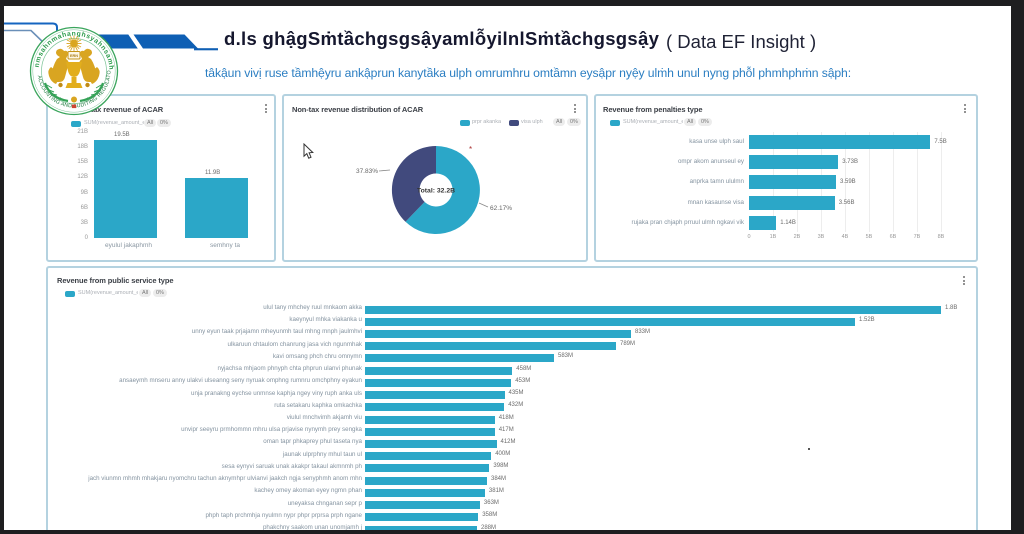 This screenshot has width=1024, height=534. Describe the element at coordinates (367, 171) in the screenshot. I see `svg-text: 37.83%` at that location.